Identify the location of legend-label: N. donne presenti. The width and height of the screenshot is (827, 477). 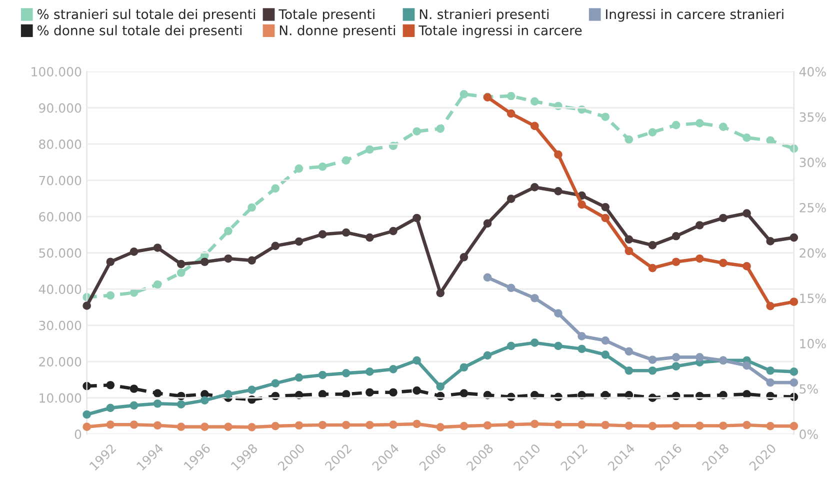
(337, 31).